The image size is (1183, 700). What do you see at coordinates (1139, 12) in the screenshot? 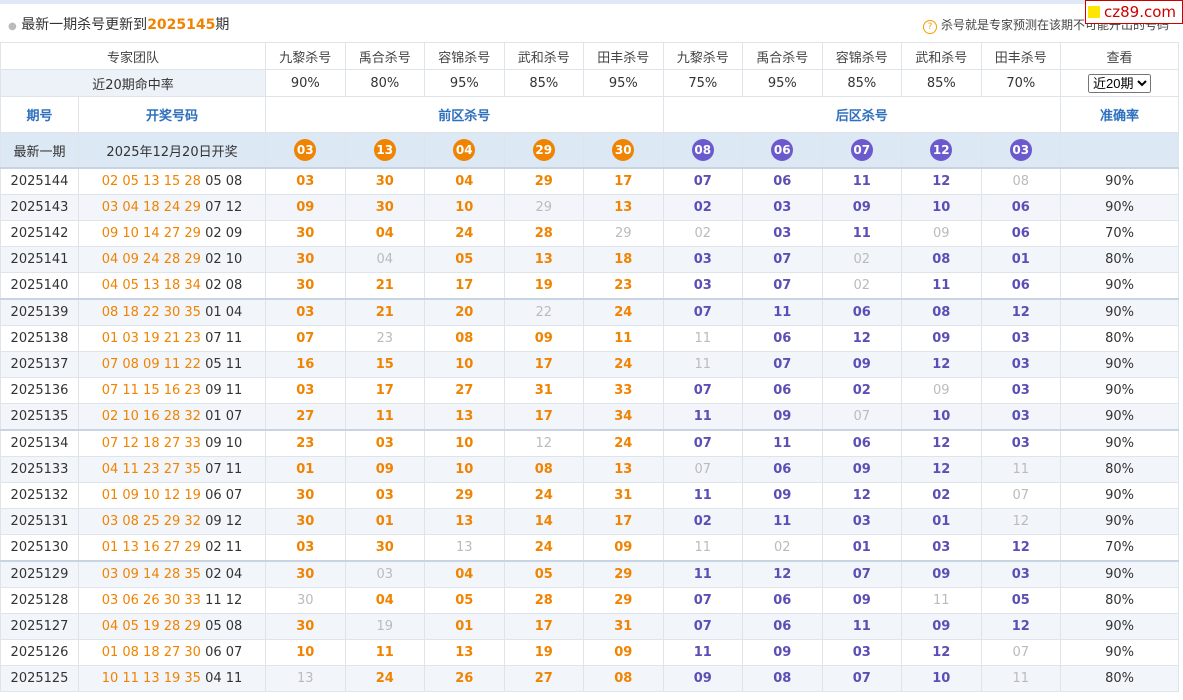
I see `logo-text: cz89.com` at bounding box center [1139, 12].